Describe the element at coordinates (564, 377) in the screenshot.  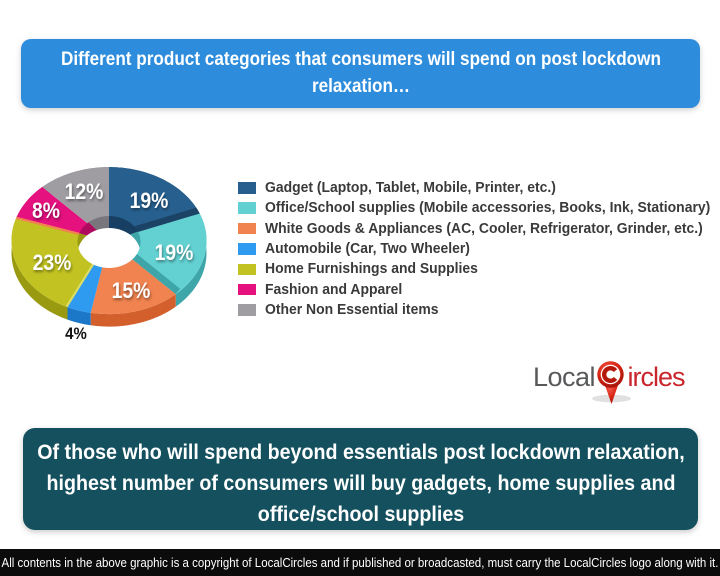
I see `svg-text: Local` at that location.